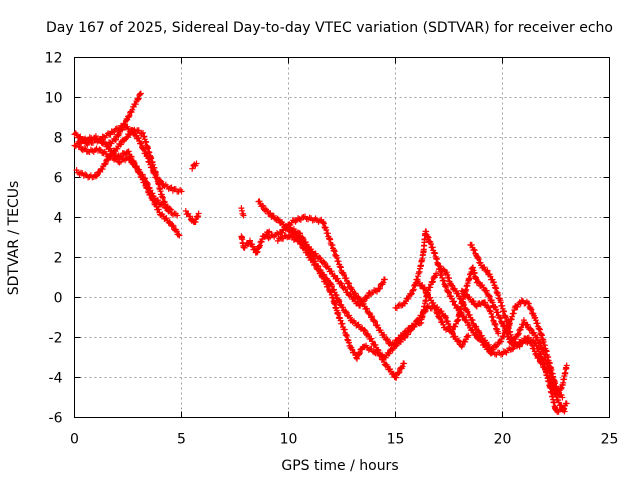 This screenshot has height=480, width=640. Describe the element at coordinates (339, 466) in the screenshot. I see `x-axis-label: GPS time / hours` at that location.